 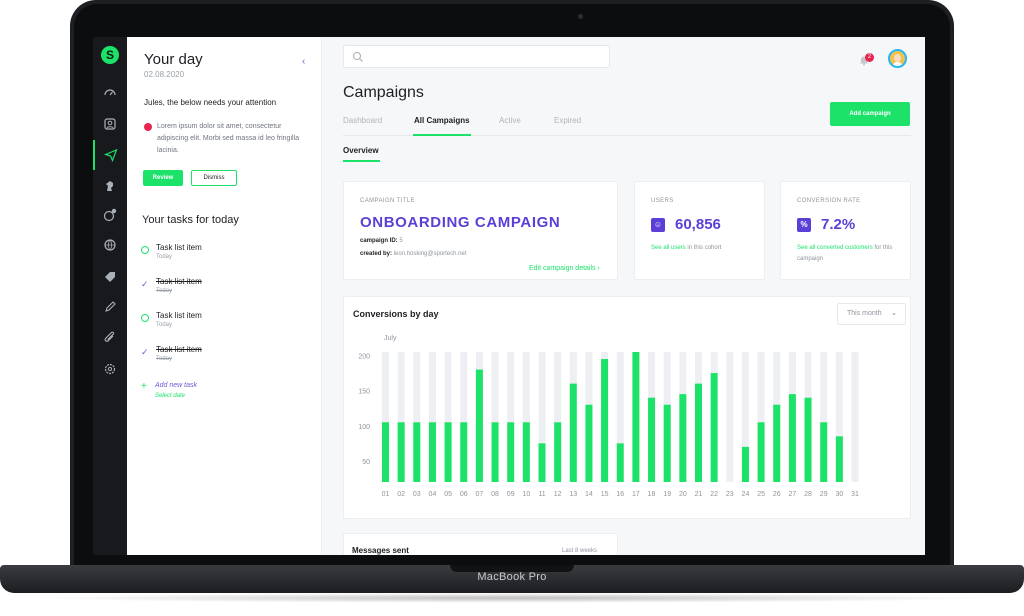 I want to click on avatar-face, so click(x=897, y=58).